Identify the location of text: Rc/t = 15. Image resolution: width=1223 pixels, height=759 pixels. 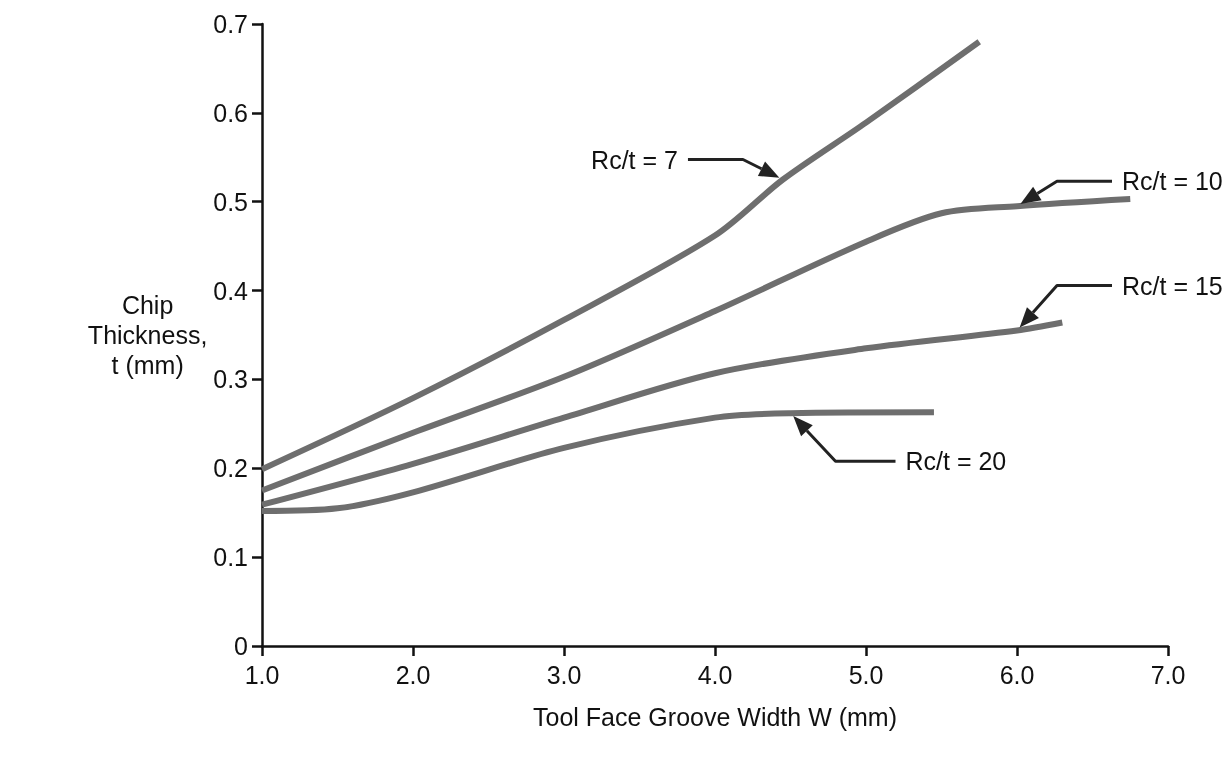
(1172, 285).